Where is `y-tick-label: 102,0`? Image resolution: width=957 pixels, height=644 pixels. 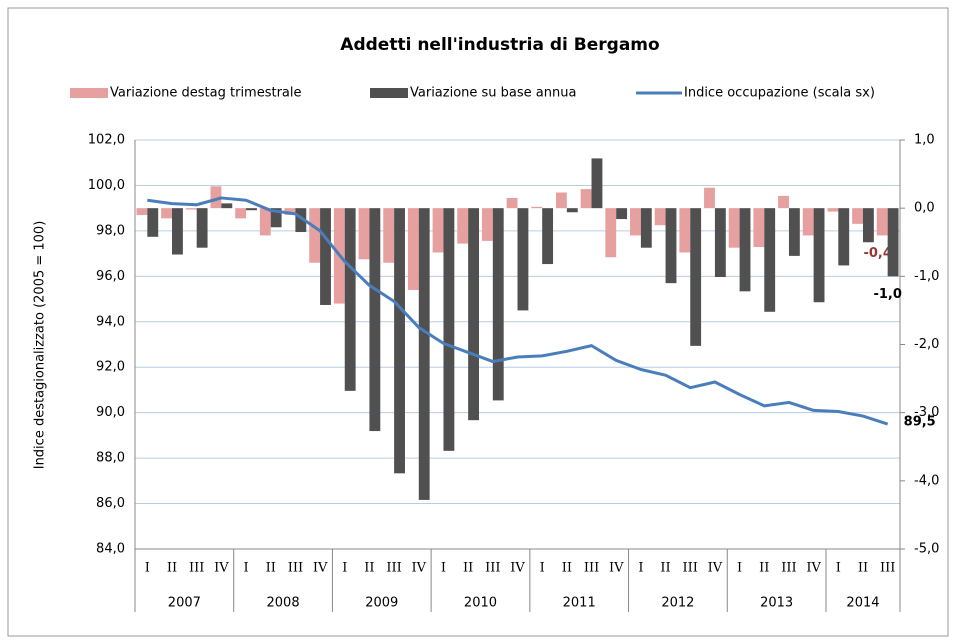 y-tick-label: 102,0 is located at coordinates (106, 140).